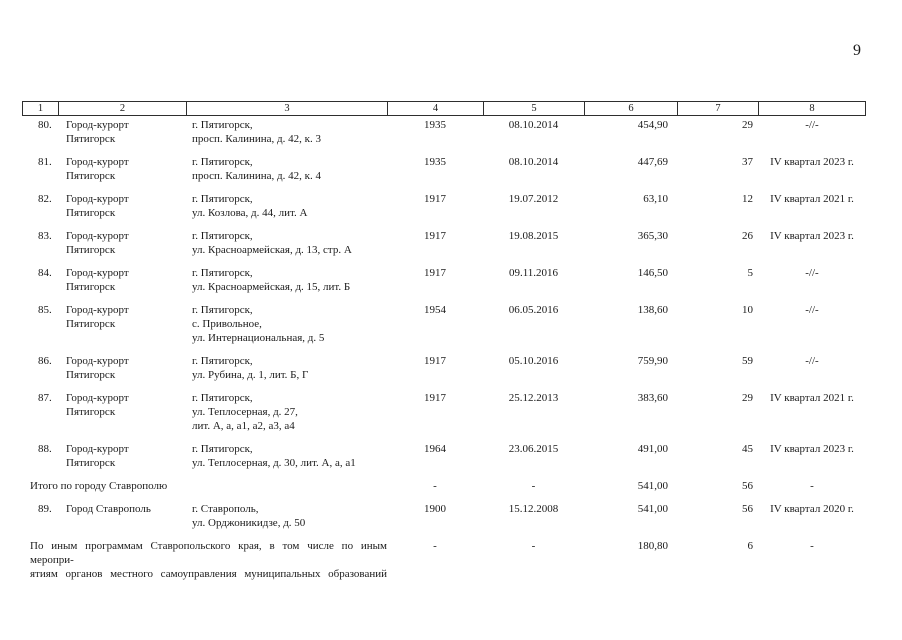 This screenshot has width=902, height=640. I want to click on recognition-date: 15.12.2008, so click(533, 509).